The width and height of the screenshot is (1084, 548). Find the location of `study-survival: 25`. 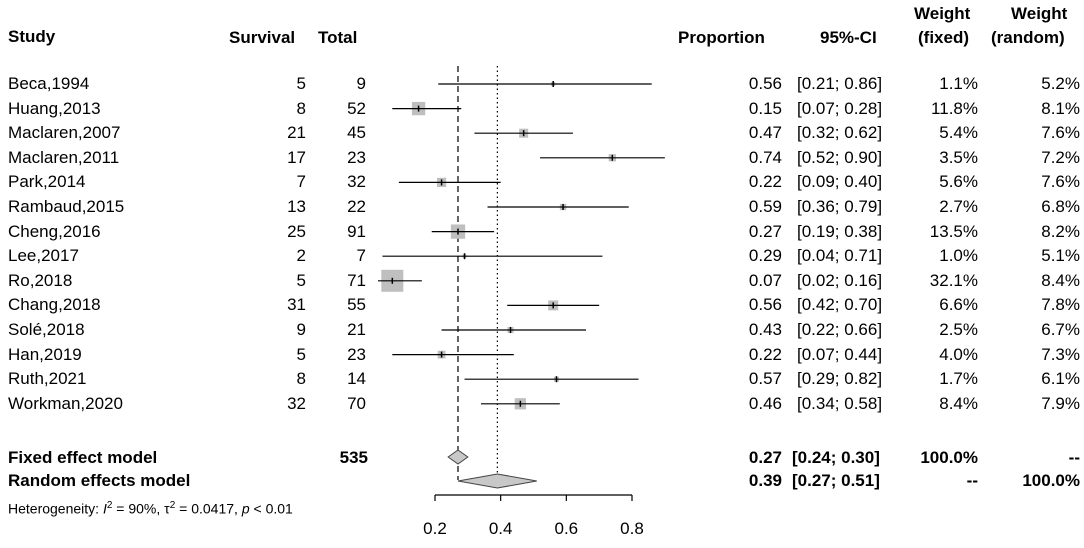

study-survival: 25 is located at coordinates (296, 231).